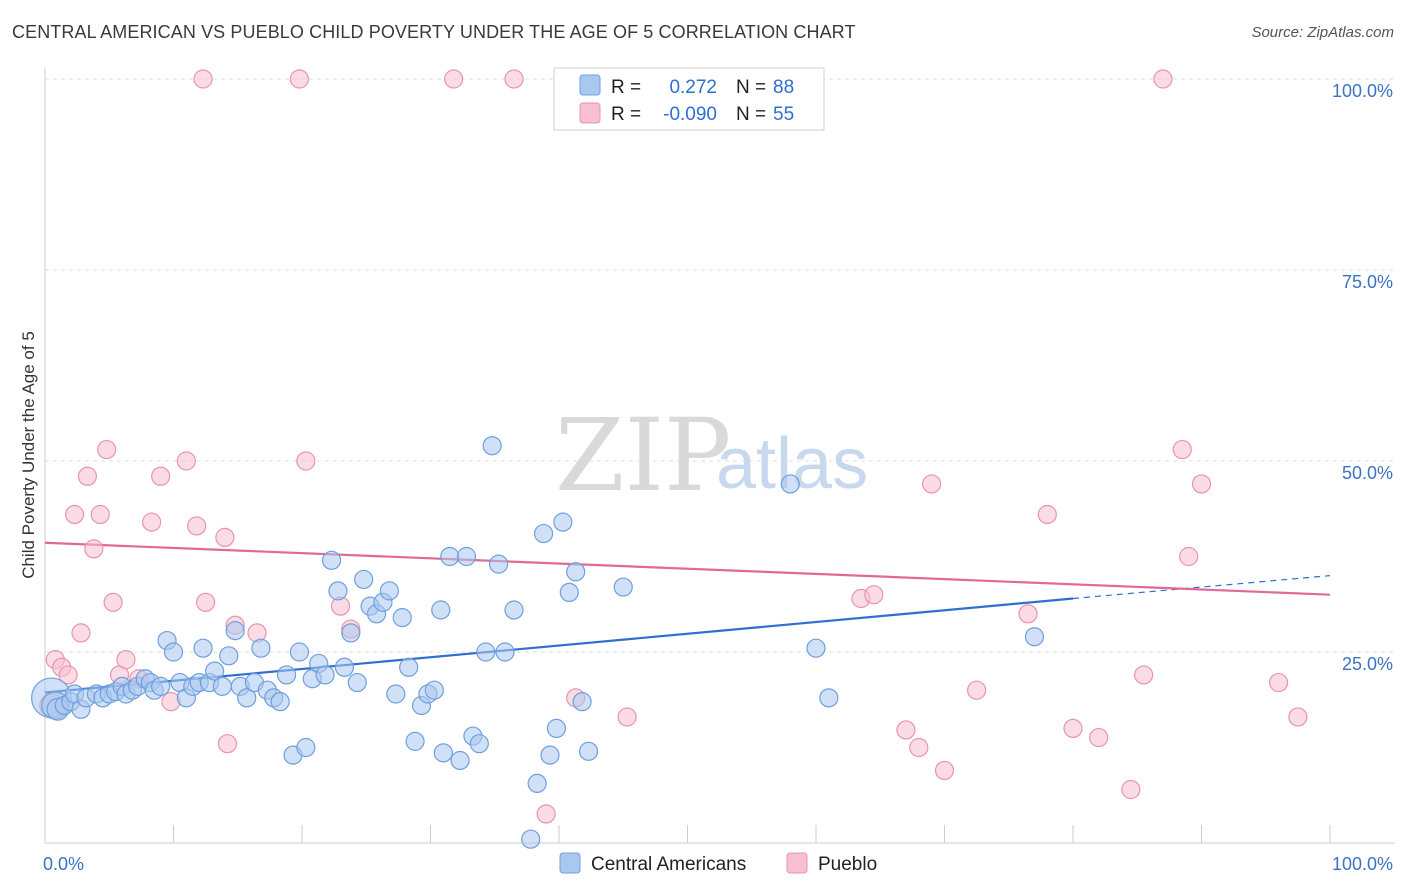 The height and width of the screenshot is (892, 1406). I want to click on pueblo-trend-line, so click(687, 568).